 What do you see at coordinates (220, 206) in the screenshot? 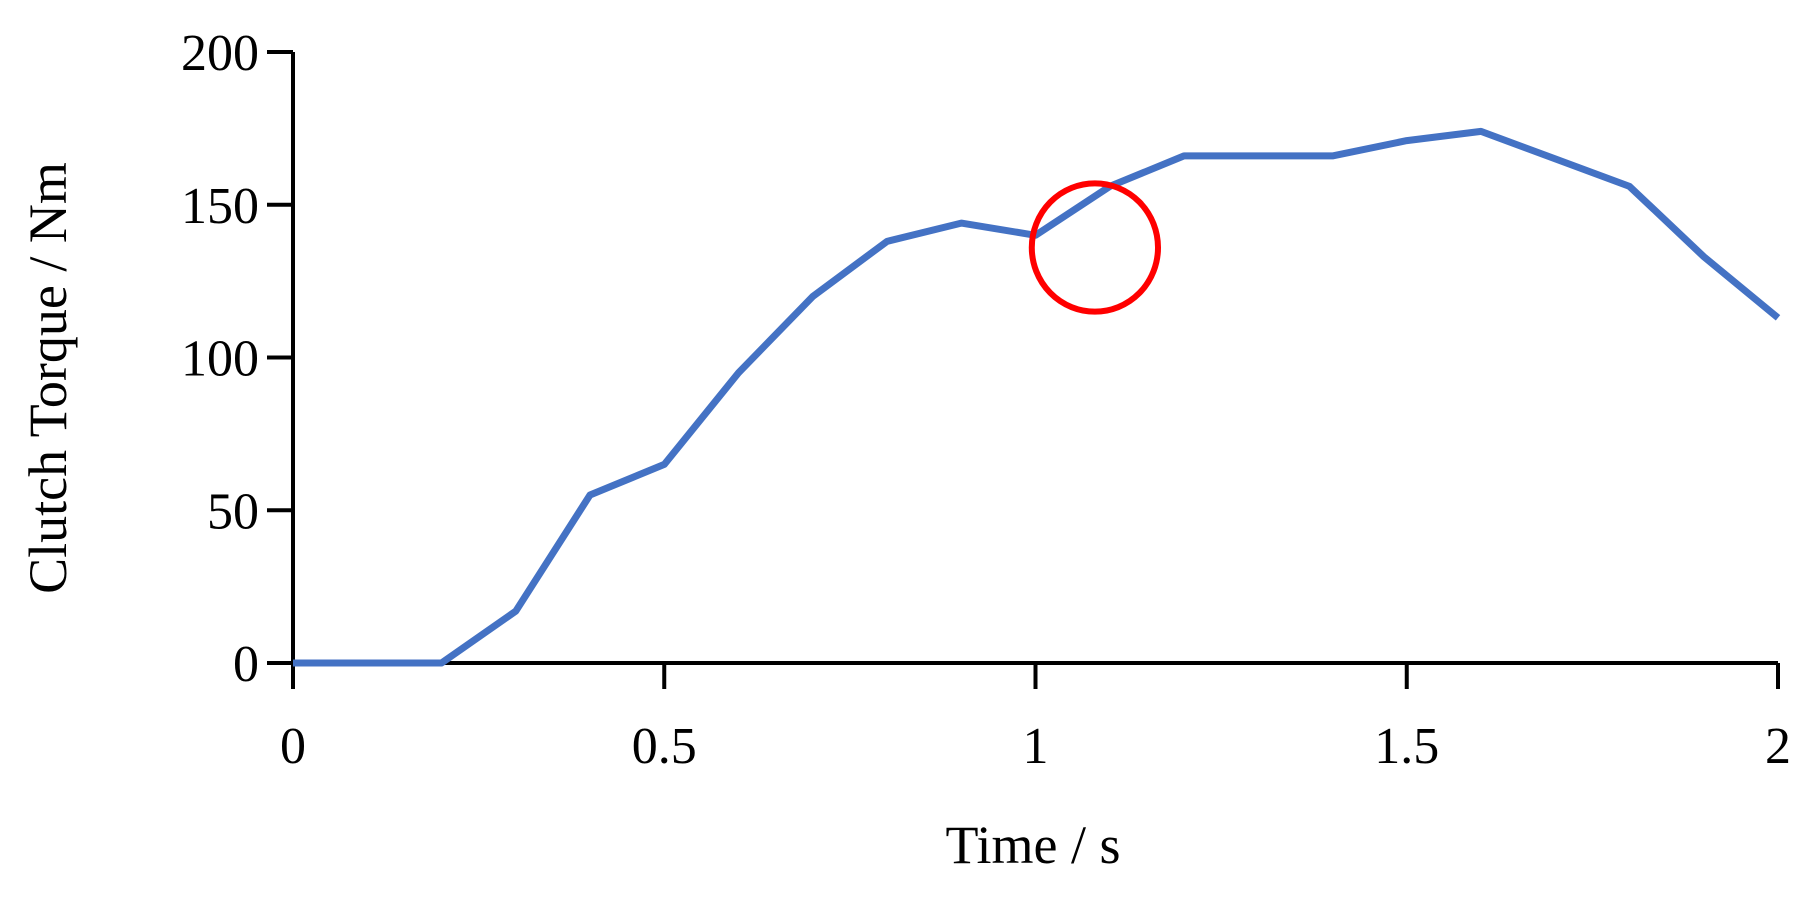
I see `y-tick-label: 150` at bounding box center [220, 206].